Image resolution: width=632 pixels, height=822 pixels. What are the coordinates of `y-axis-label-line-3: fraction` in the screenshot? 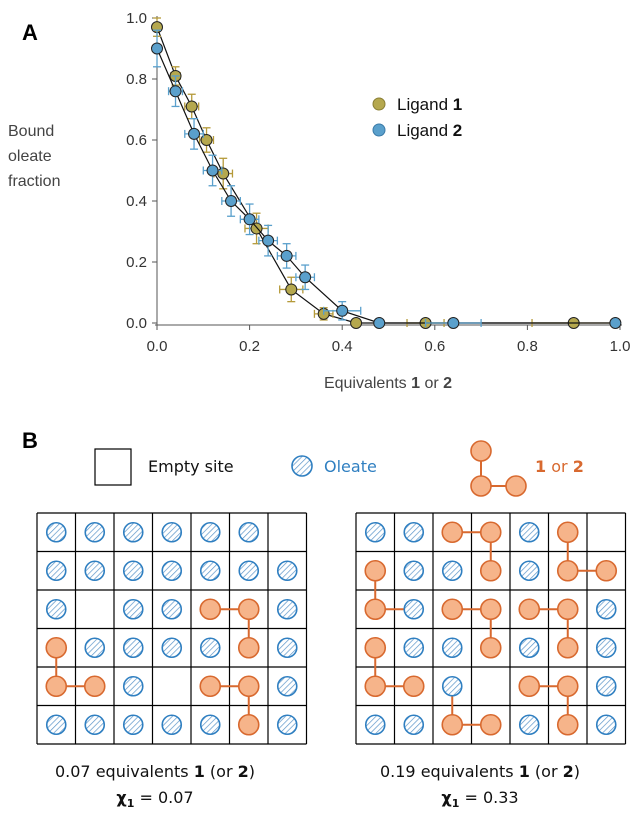 It's located at (34, 181).